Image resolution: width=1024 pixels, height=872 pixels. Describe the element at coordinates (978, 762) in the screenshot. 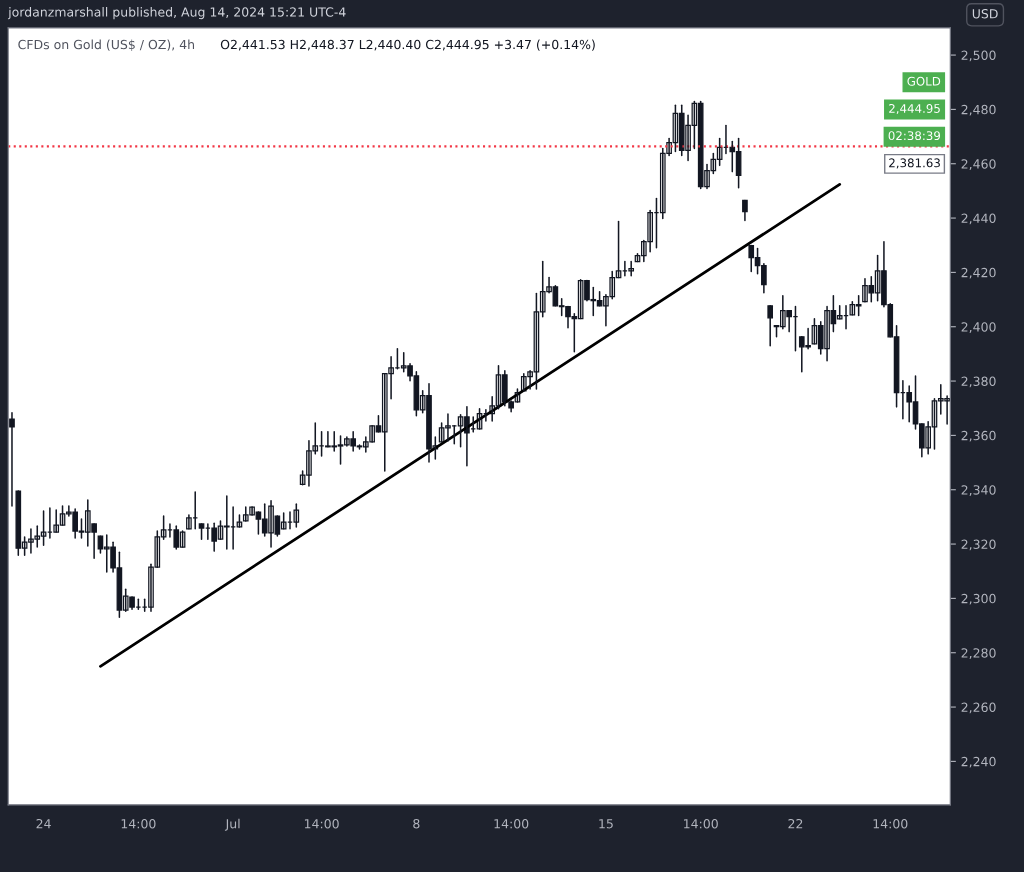

I see `y-tick-label: 2,240` at that location.